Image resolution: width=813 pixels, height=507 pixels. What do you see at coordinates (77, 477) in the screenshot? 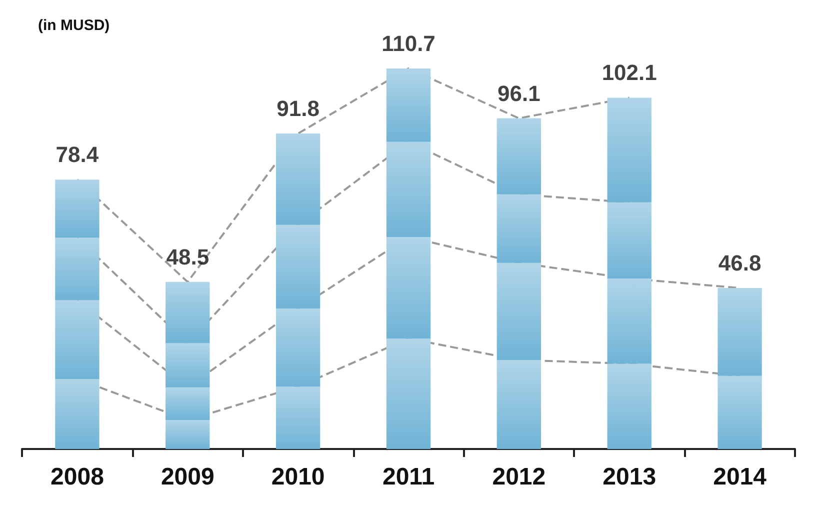
I see `x-tick-label: 2008` at bounding box center [77, 477].